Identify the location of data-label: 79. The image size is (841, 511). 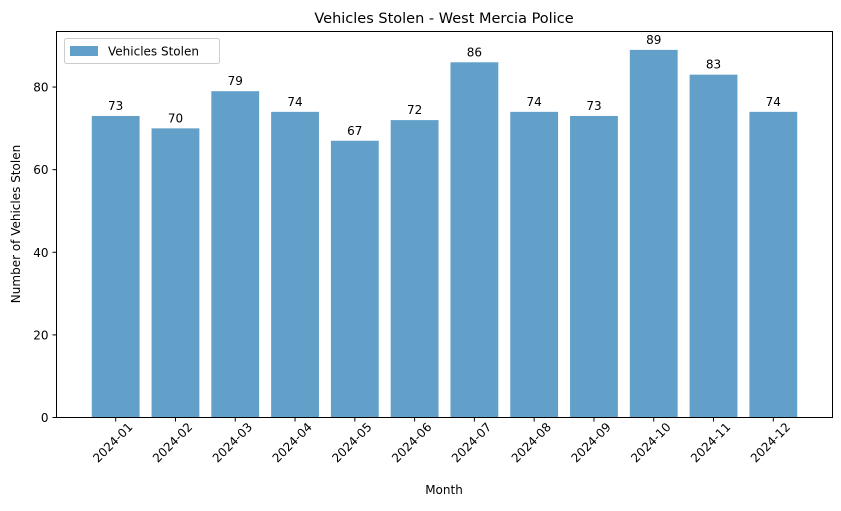
(235, 81).